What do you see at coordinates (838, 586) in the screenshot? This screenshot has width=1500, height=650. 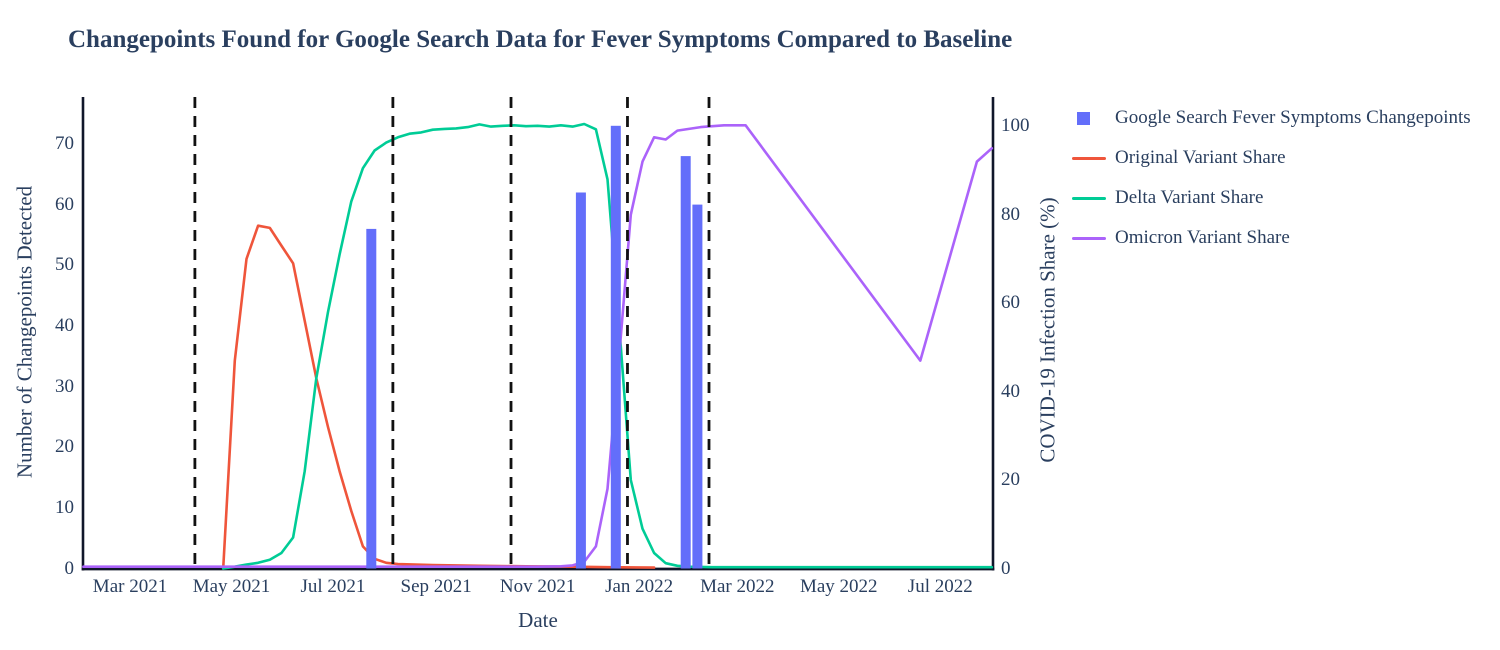 I see `x-tick-label: May 2022` at bounding box center [838, 586].